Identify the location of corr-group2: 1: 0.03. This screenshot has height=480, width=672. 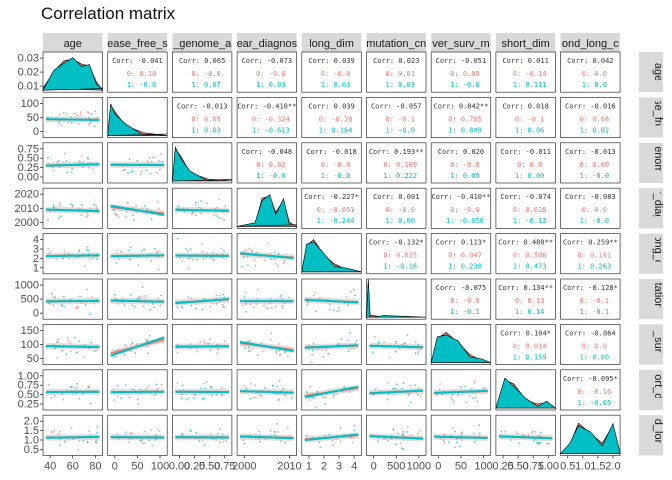
(271, 85).